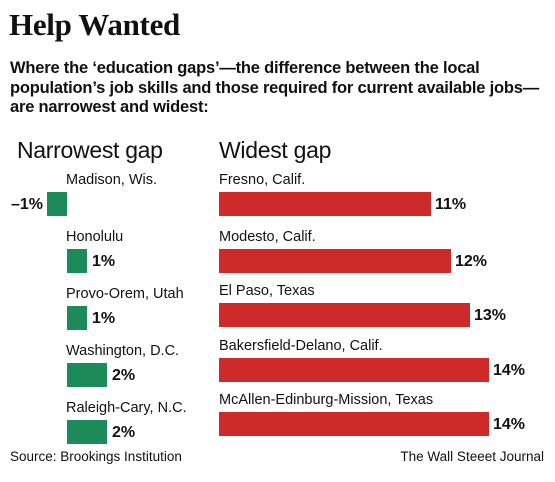 This screenshot has height=482, width=555. What do you see at coordinates (472, 456) in the screenshot?
I see `publisher-credit: The Wall Steeet Journal` at bounding box center [472, 456].